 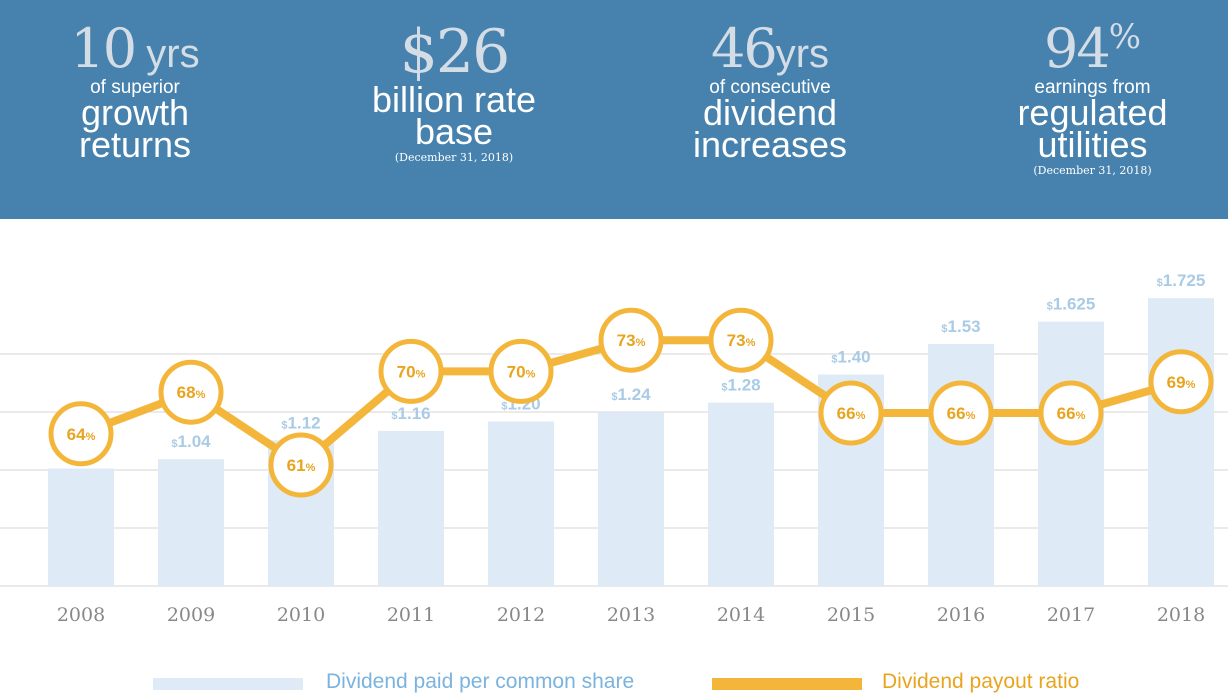 What do you see at coordinates (741, 615) in the screenshot?
I see `x-tick-label: 2014` at bounding box center [741, 615].